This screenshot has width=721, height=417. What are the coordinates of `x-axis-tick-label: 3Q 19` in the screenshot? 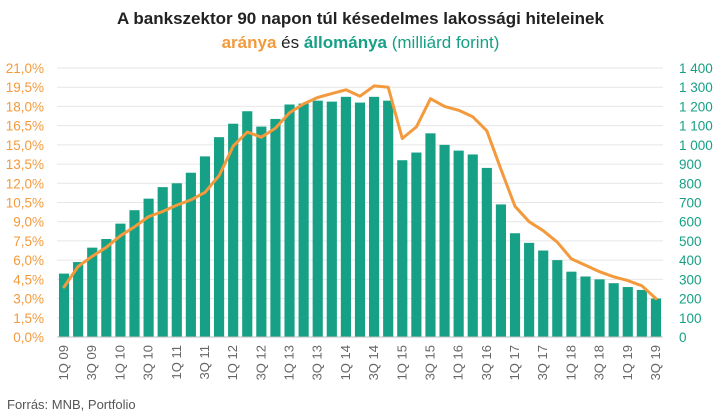 It's located at (655, 362).